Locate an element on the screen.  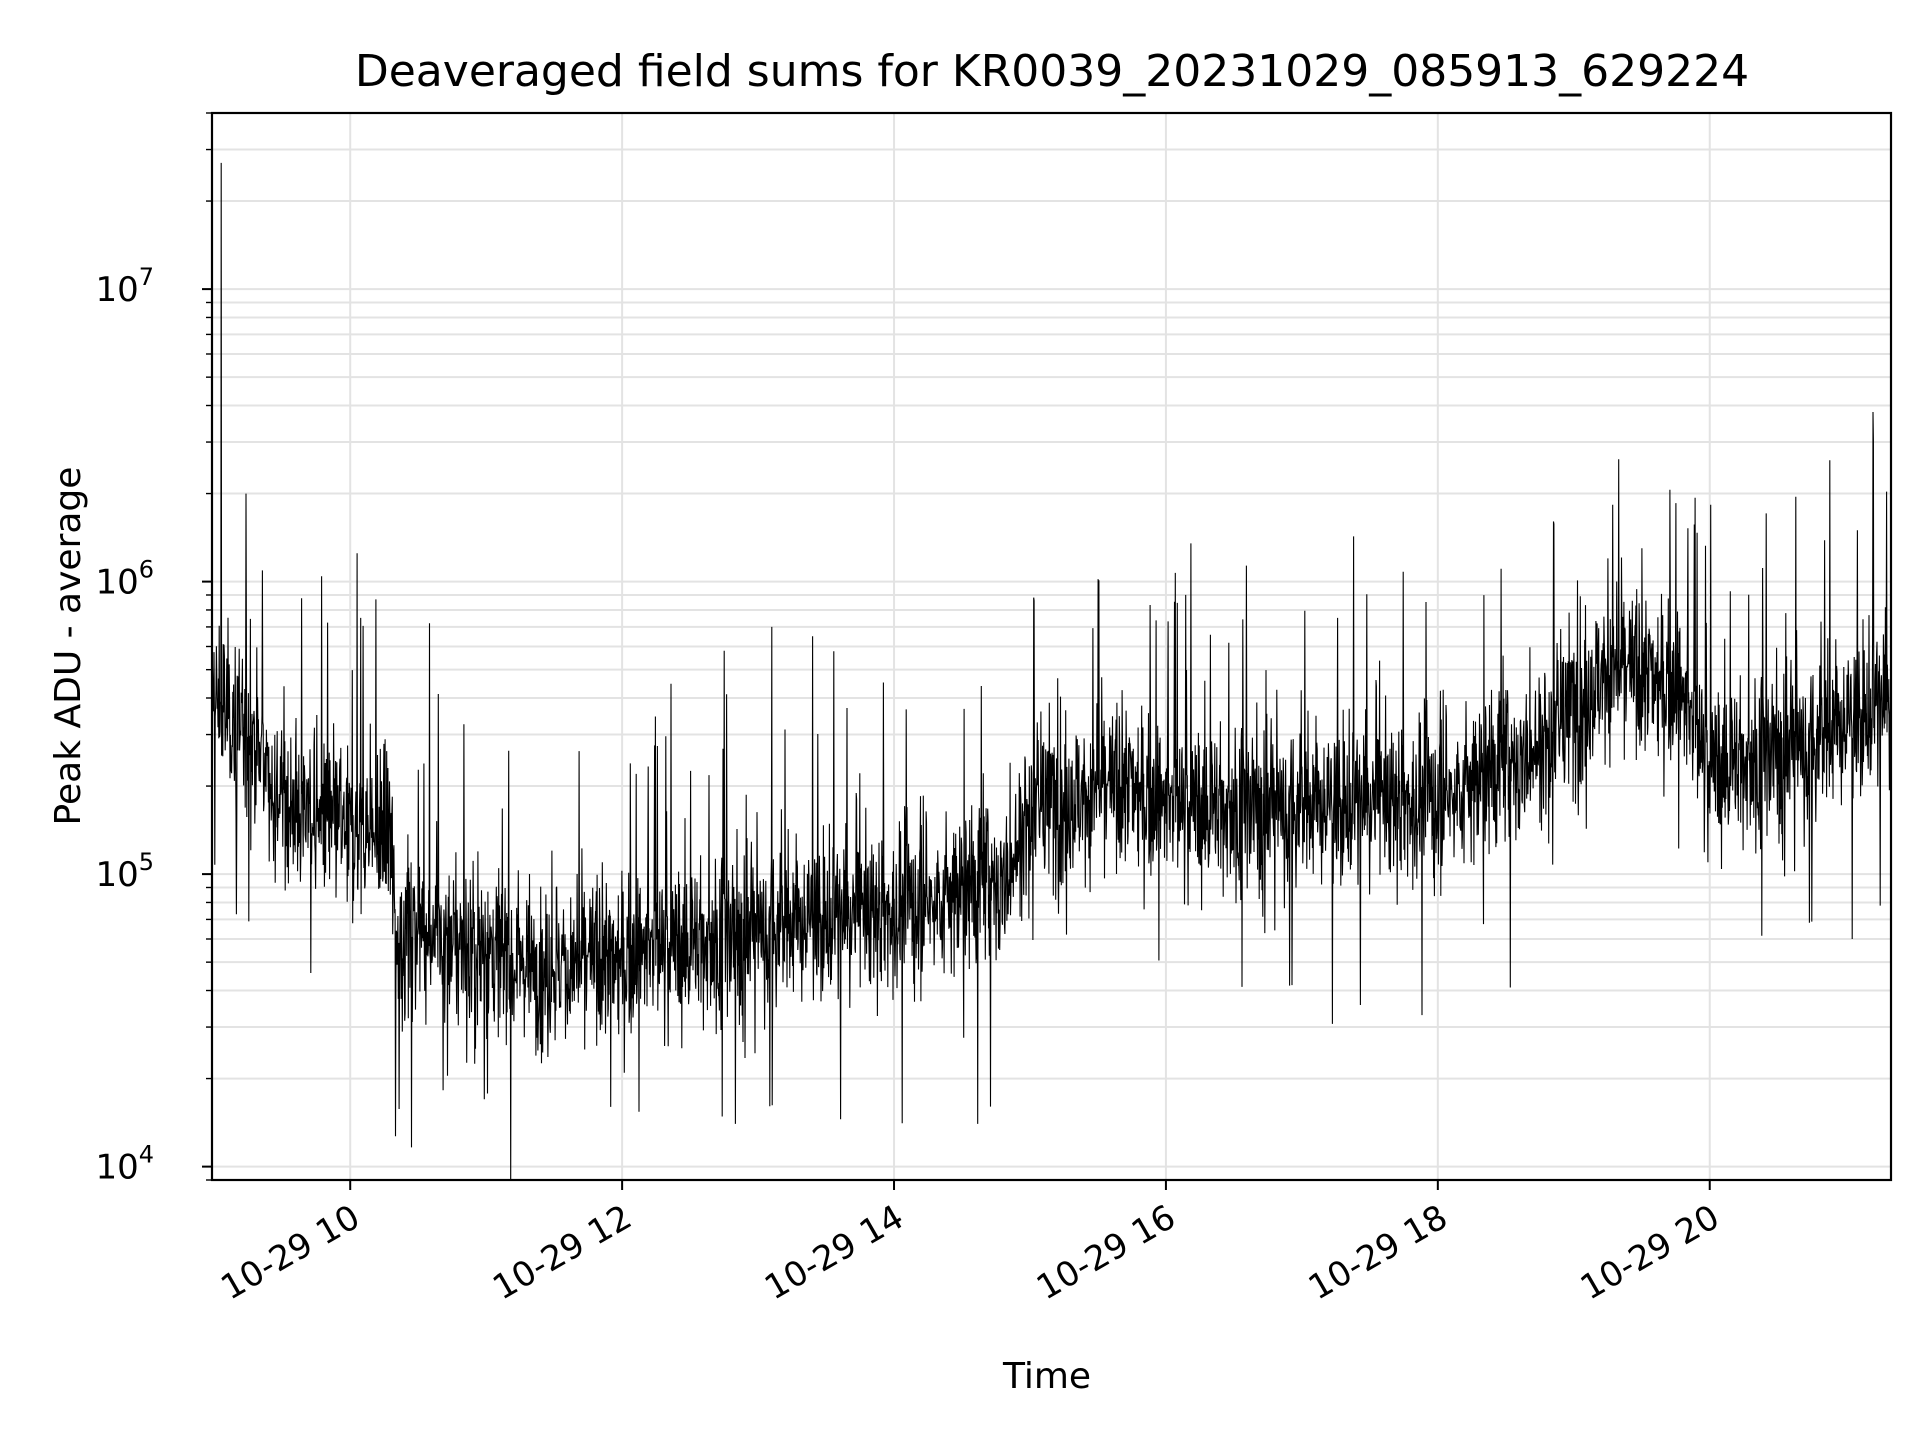
y-tick-label: 10⁶ is located at coordinates (124, 579).